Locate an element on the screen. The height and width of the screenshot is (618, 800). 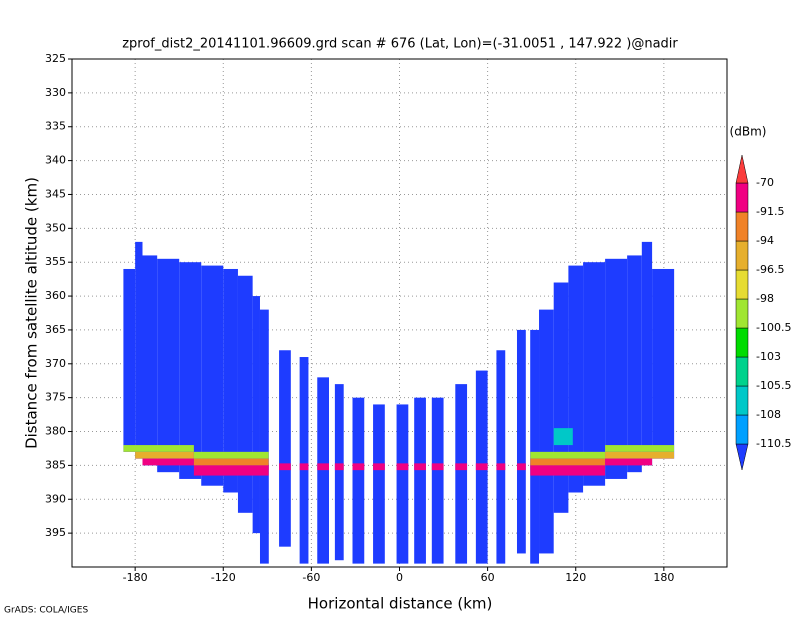
y-axis-title: Distance from satellite altitude (km) is located at coordinates (32, 313).